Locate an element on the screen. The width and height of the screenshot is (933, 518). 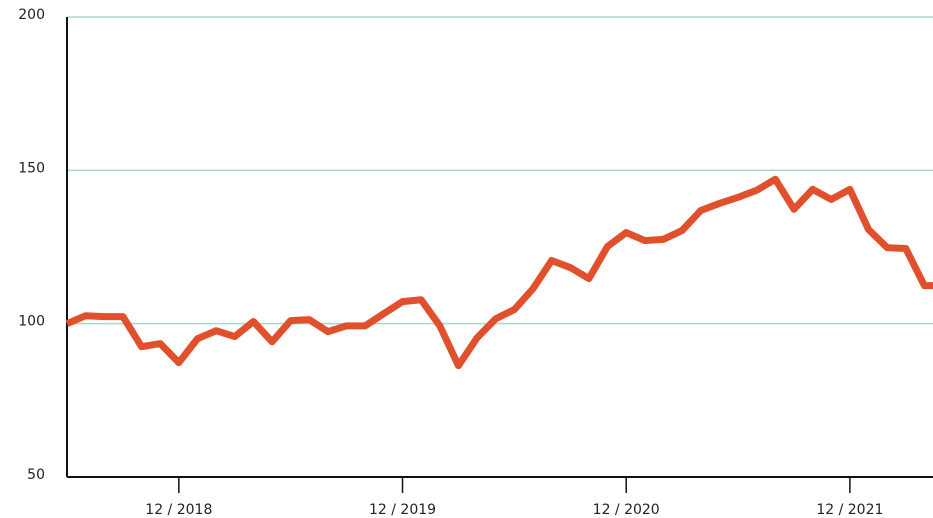
y-tick-label: 150 is located at coordinates (31, 168).